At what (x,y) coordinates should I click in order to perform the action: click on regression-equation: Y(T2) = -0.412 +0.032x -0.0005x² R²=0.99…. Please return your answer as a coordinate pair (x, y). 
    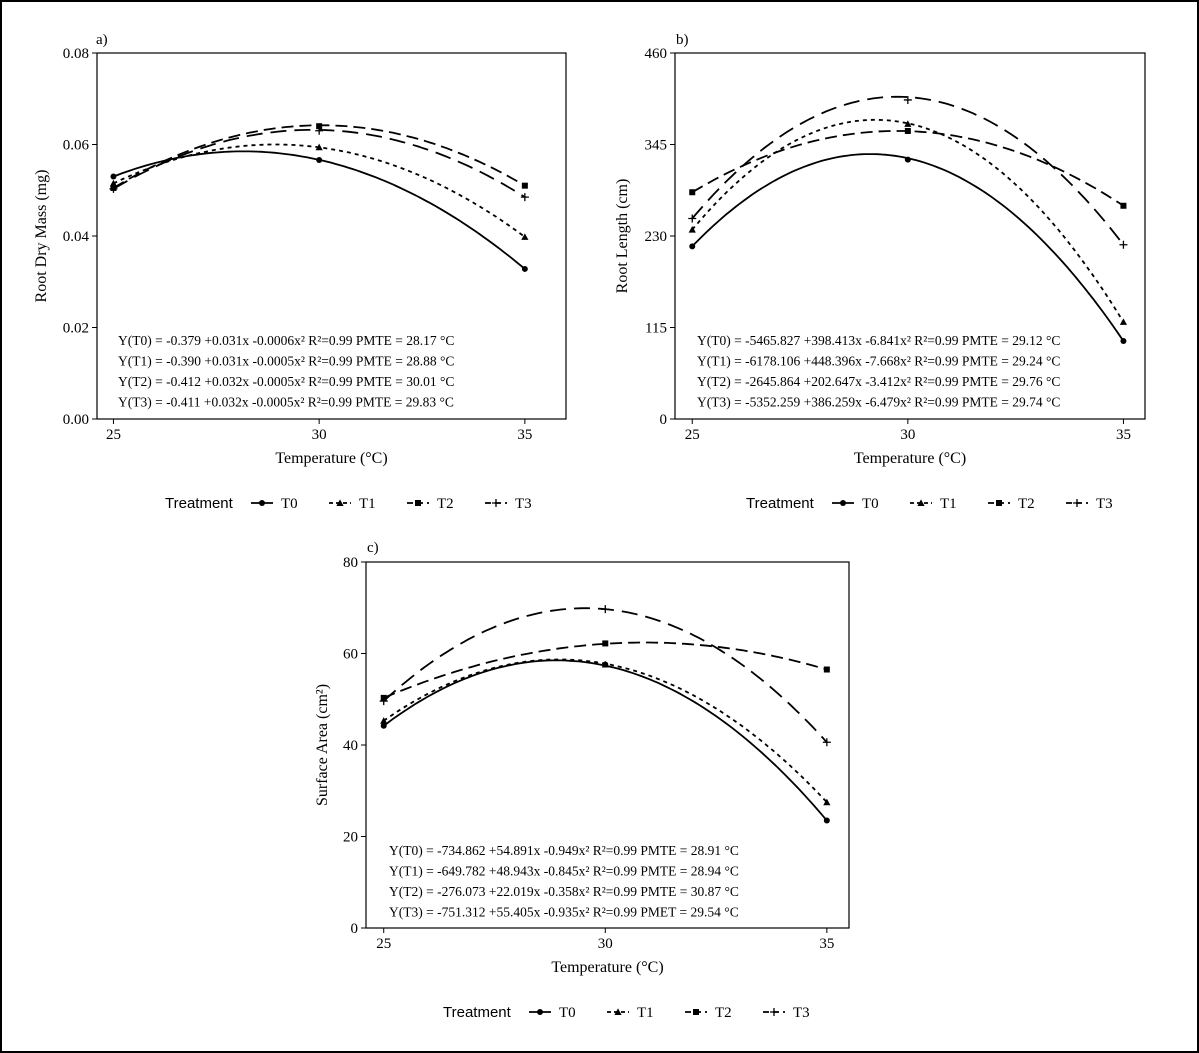
    Looking at the image, I should click on (286, 381).